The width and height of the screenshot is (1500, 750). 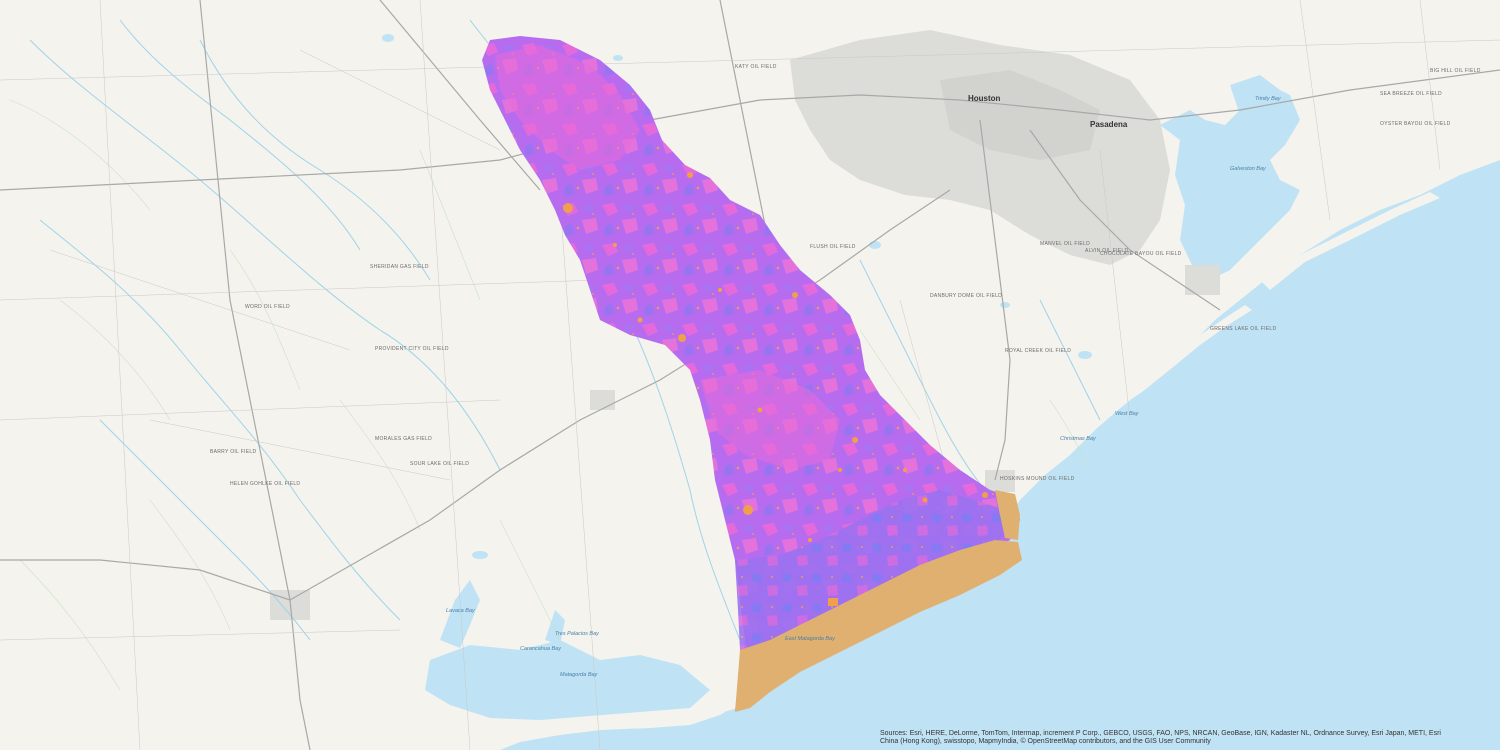 What do you see at coordinates (1455, 71) in the screenshot?
I see `oil-field-label: BIG HILL OIL FIELD` at bounding box center [1455, 71].